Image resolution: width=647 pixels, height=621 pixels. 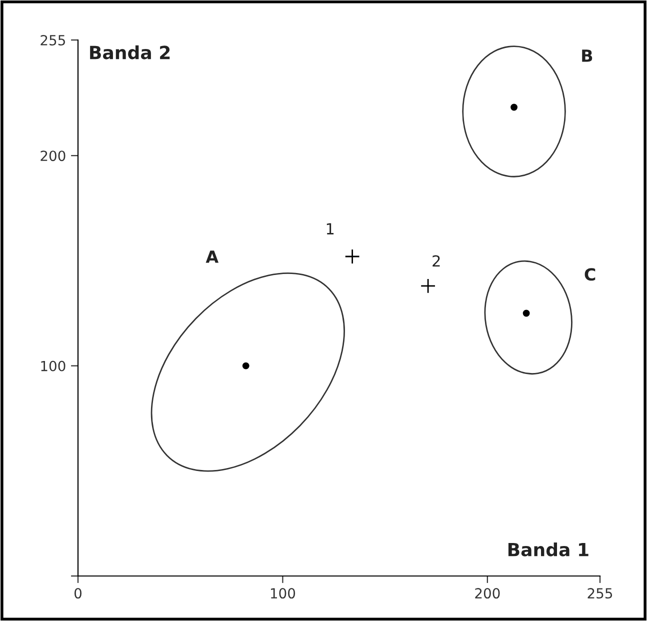 I want to click on annotation: B, so click(x=587, y=56).